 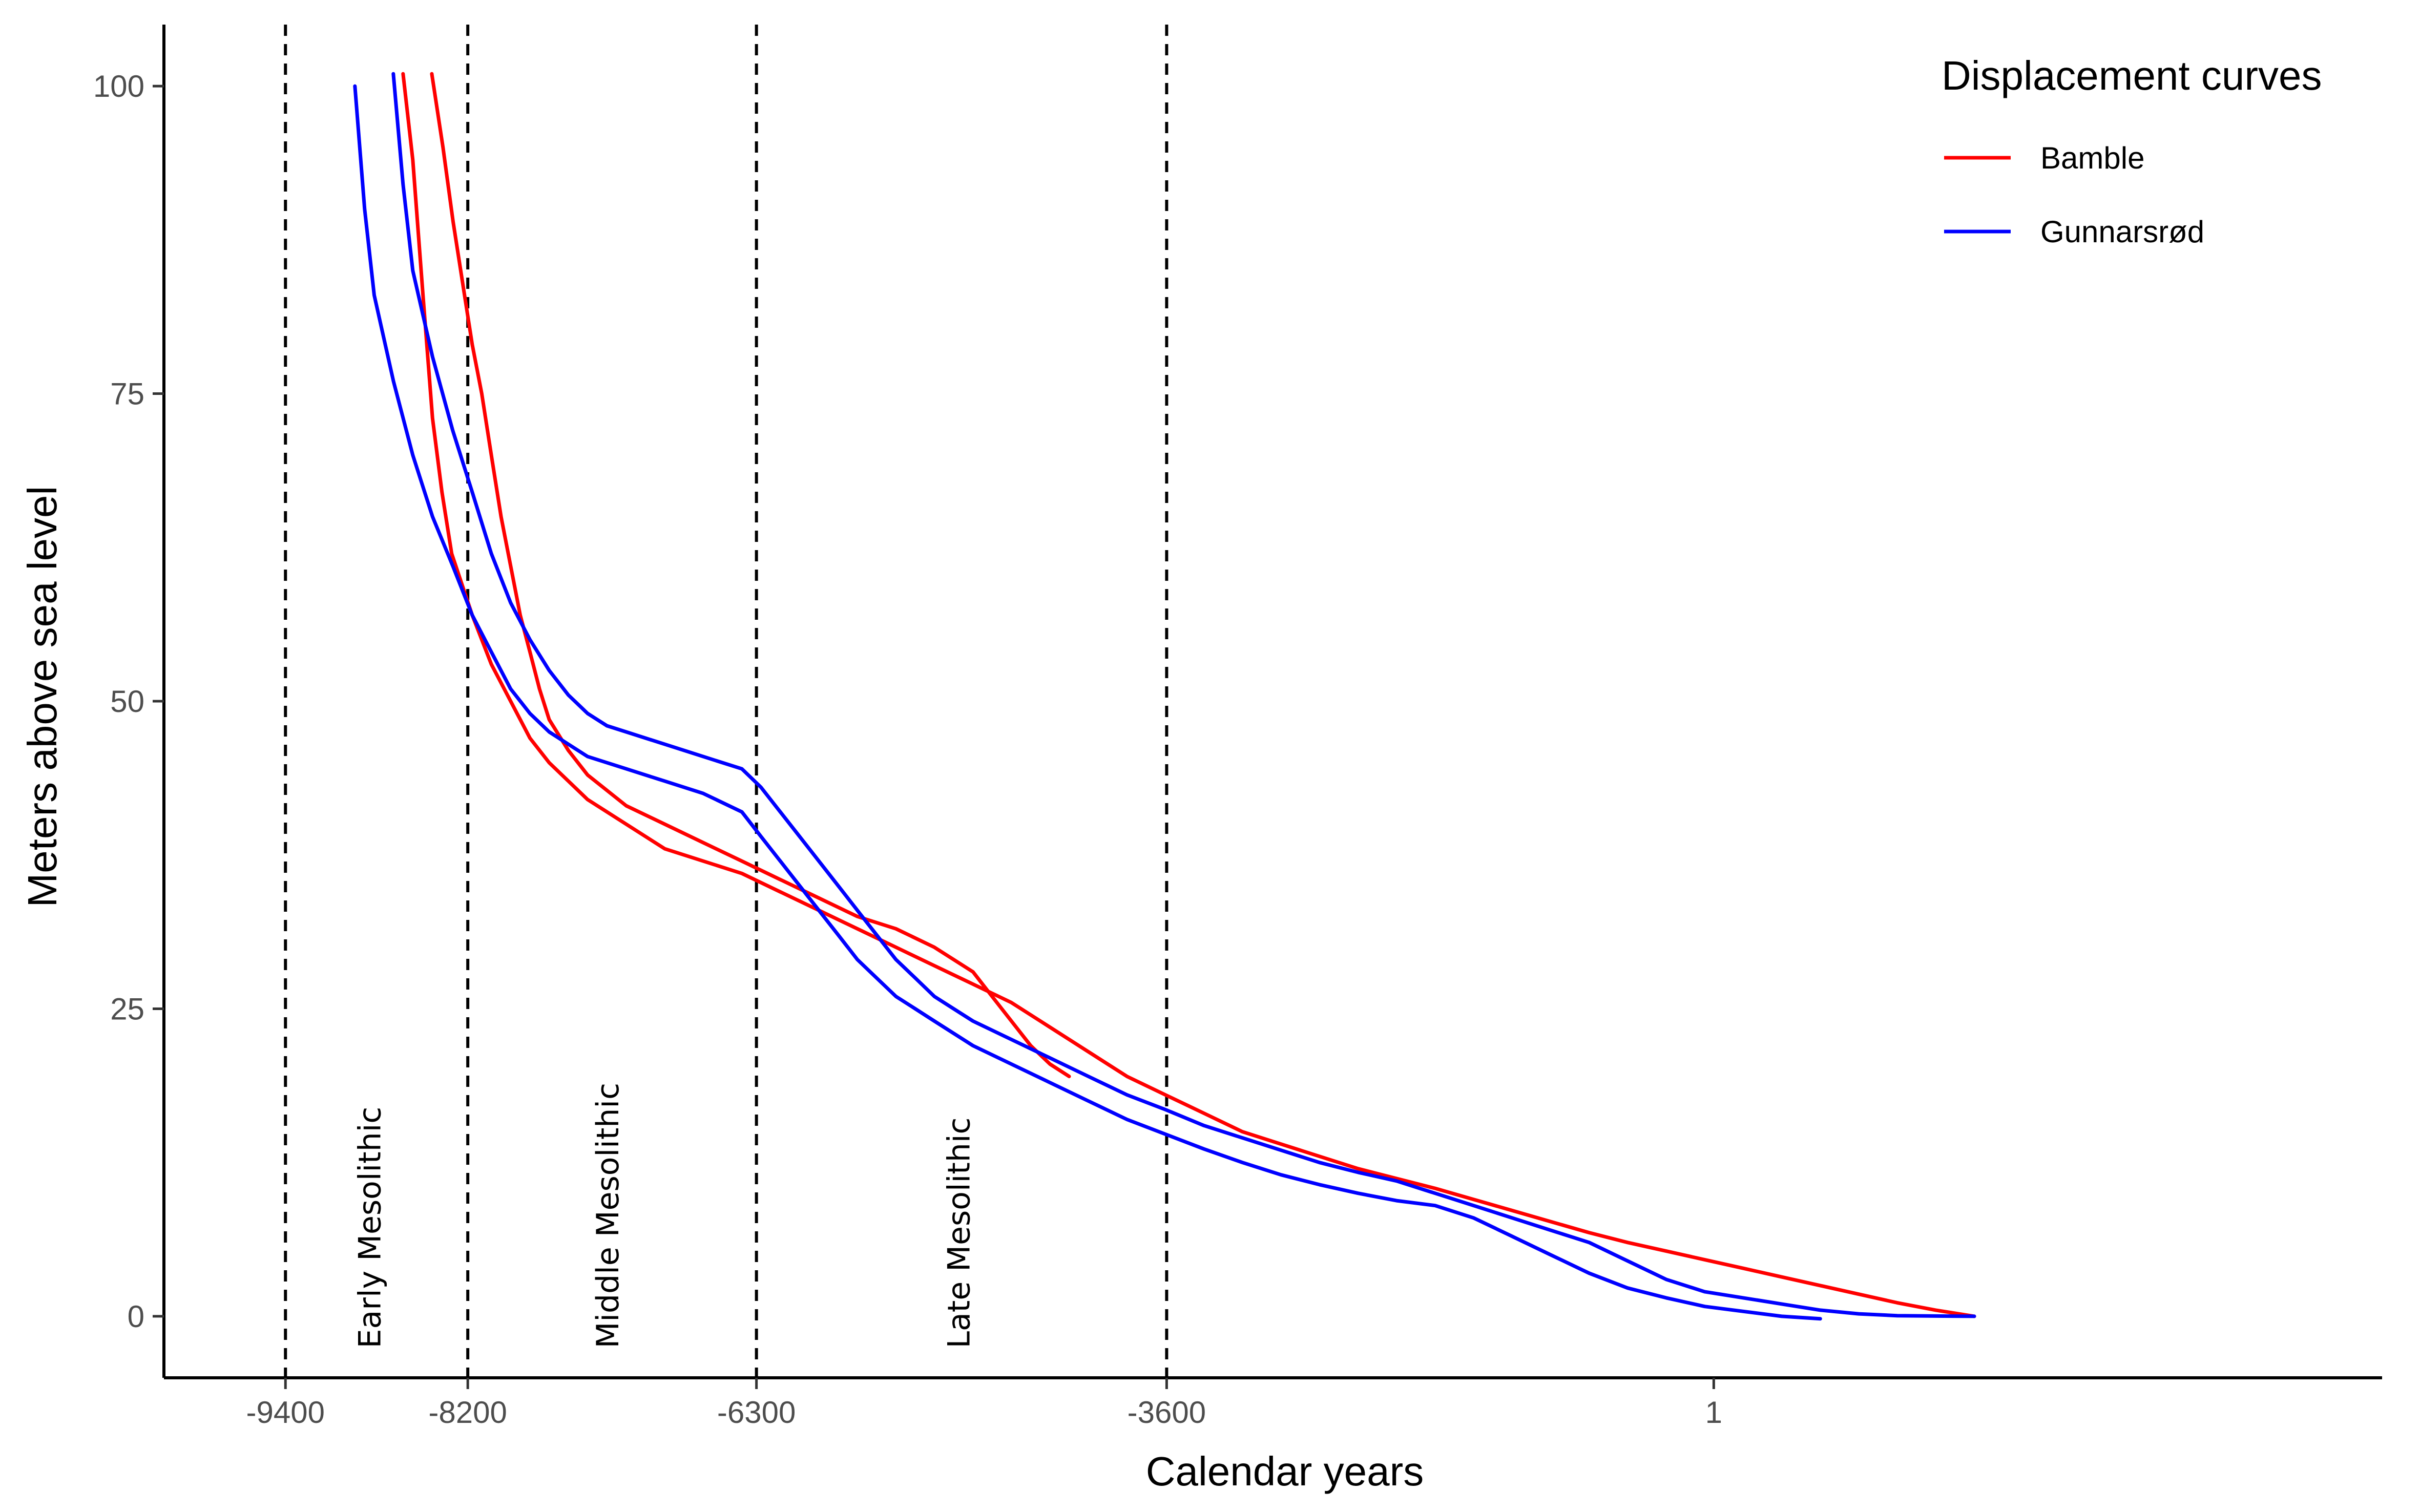 What do you see at coordinates (1285, 1471) in the screenshot?
I see `x-axis-title: Calendar years` at bounding box center [1285, 1471].